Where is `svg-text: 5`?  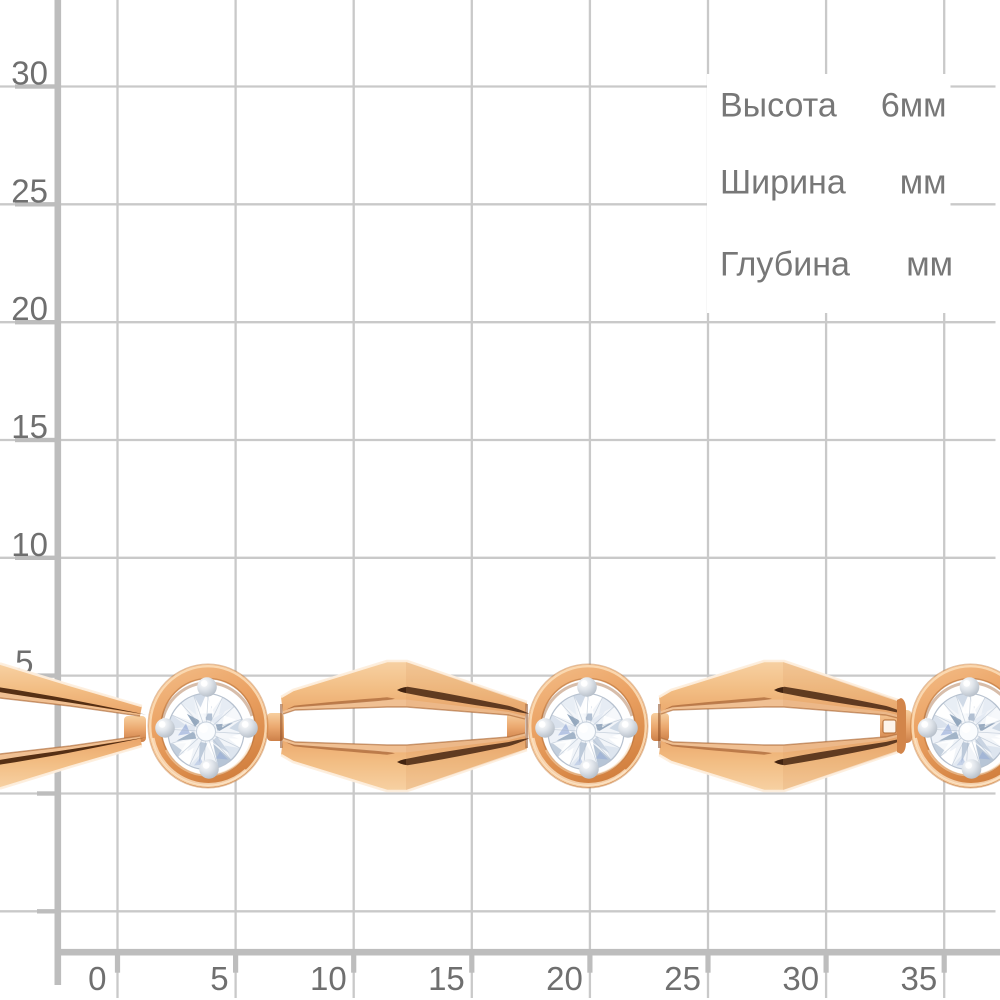
svg-text: 5 is located at coordinates (219, 978).